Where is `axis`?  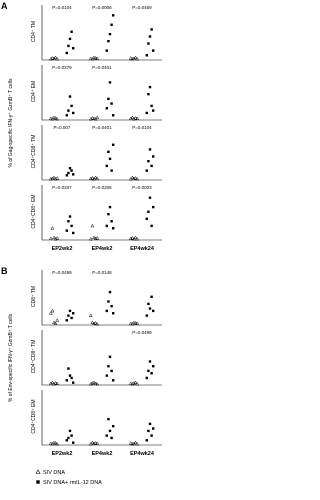
axis is located at coordinates (101, 298).